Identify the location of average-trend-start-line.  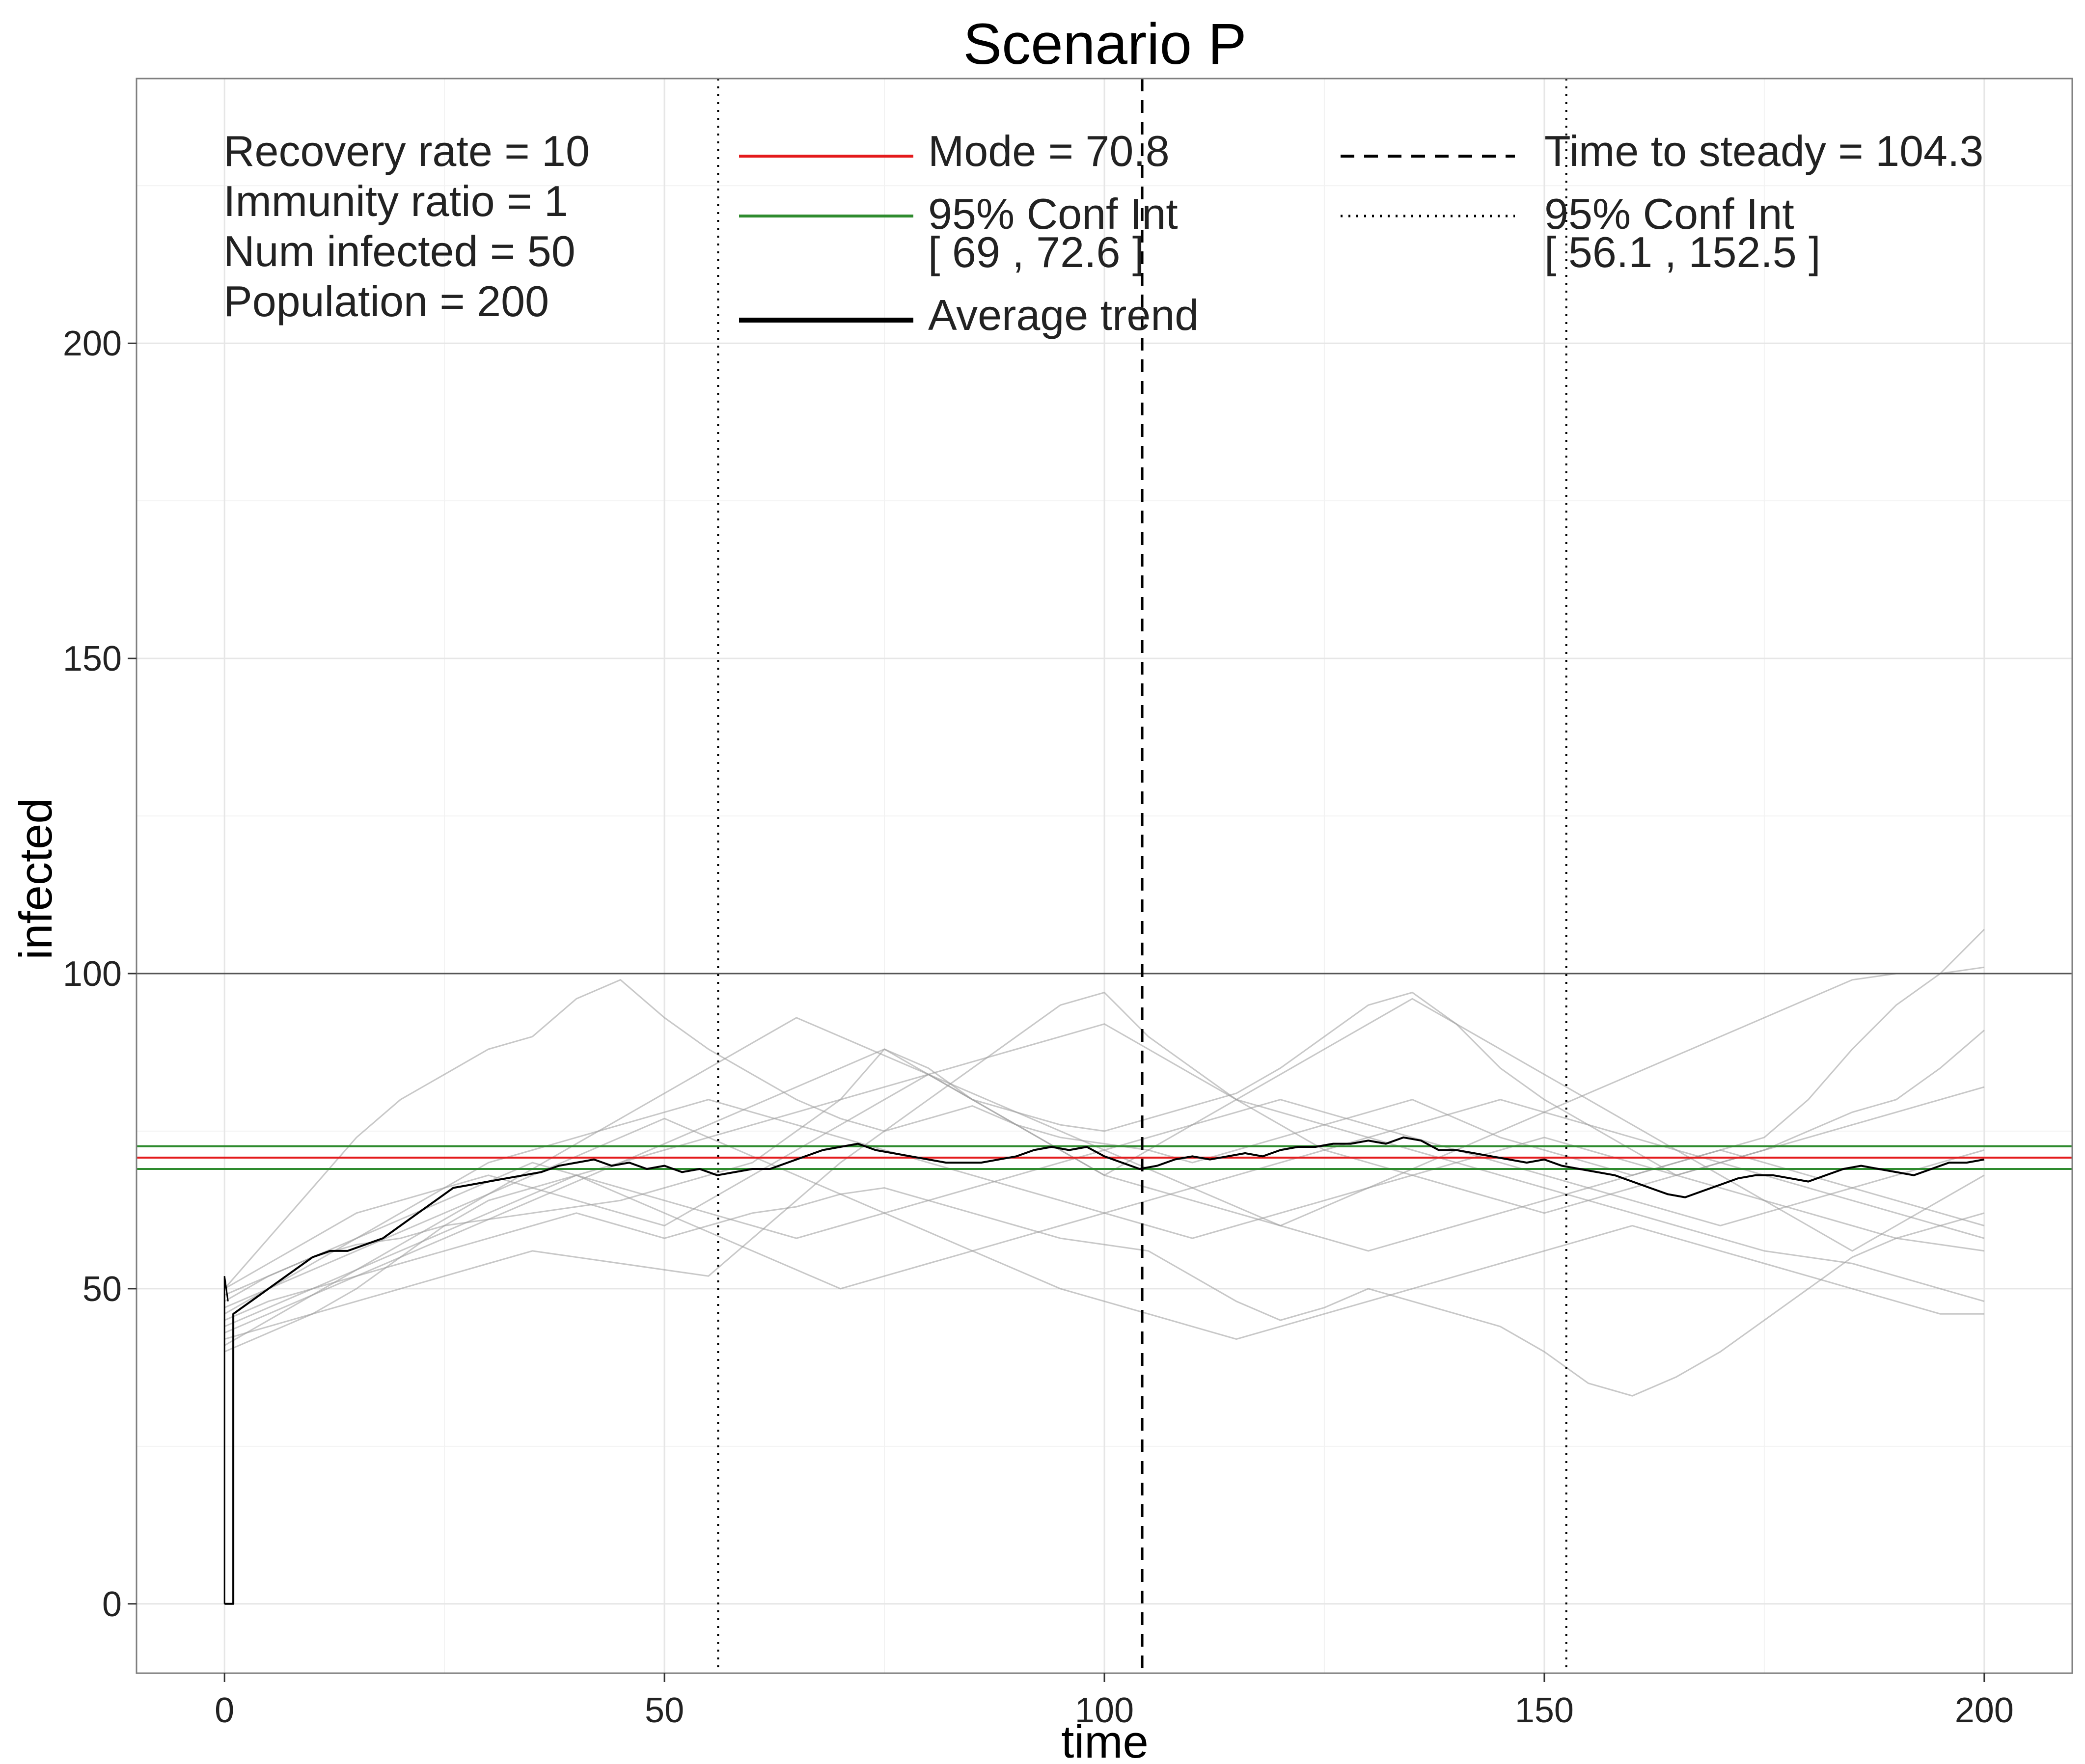
(226, 1440).